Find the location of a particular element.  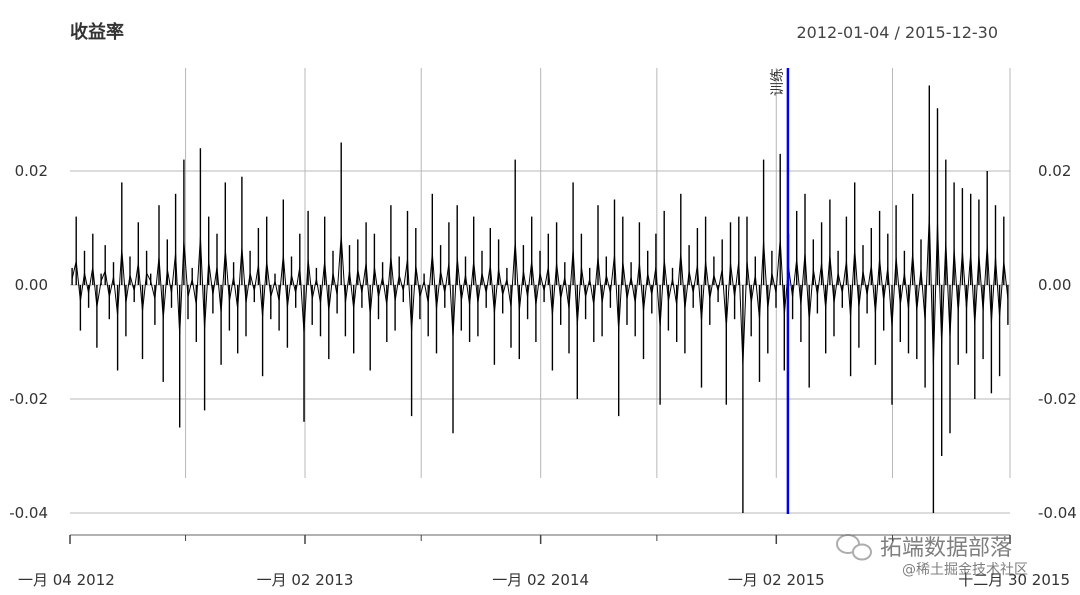

y-axis-right: 0.02 0.00 -0.02 -0.04 is located at coordinates (1057, 342).